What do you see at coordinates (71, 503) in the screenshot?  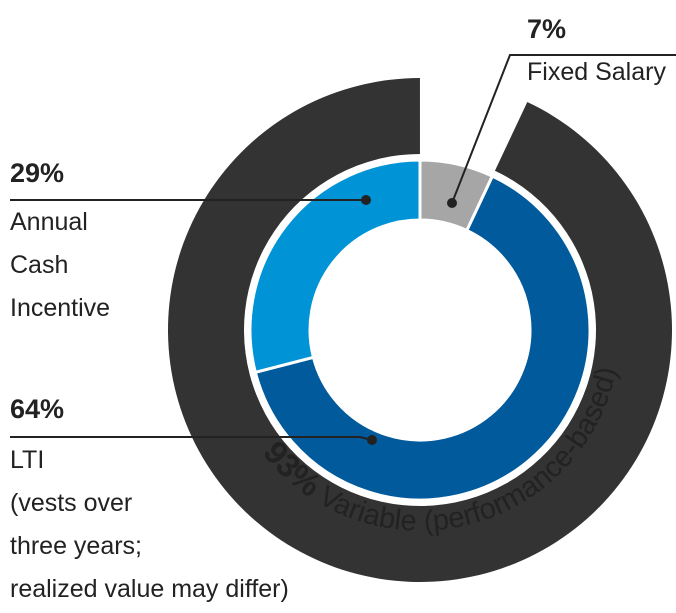 I see `category-label: (vests over` at bounding box center [71, 503].